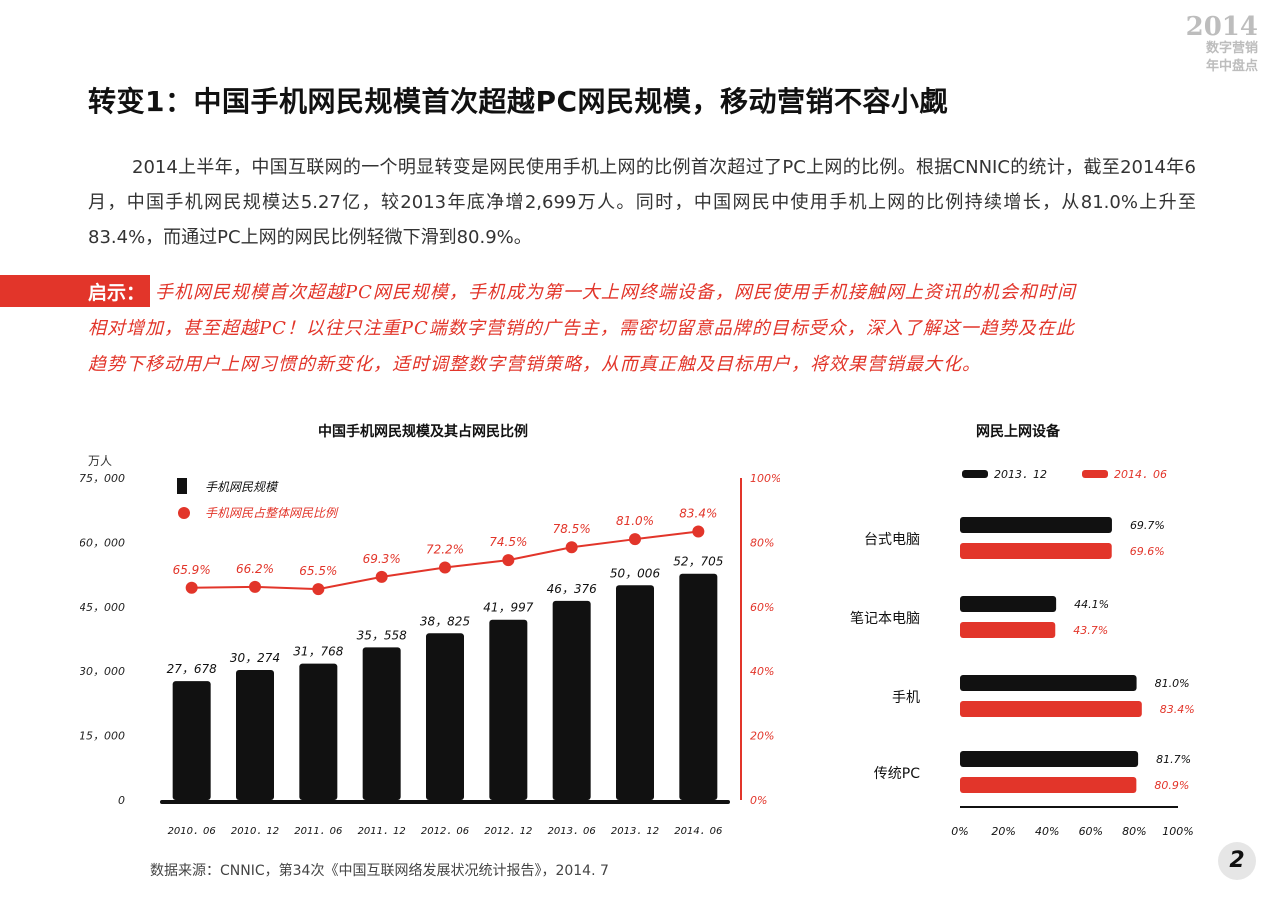 This screenshot has width=1280, height=905. I want to click on x-tick-label: 40%, so click(1047, 831).